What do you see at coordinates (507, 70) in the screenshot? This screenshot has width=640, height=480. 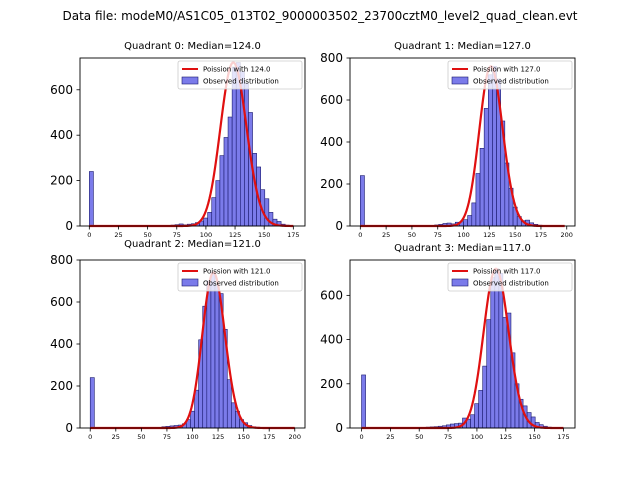 I see `legend-line-label: Poission with 127.0` at bounding box center [507, 70].